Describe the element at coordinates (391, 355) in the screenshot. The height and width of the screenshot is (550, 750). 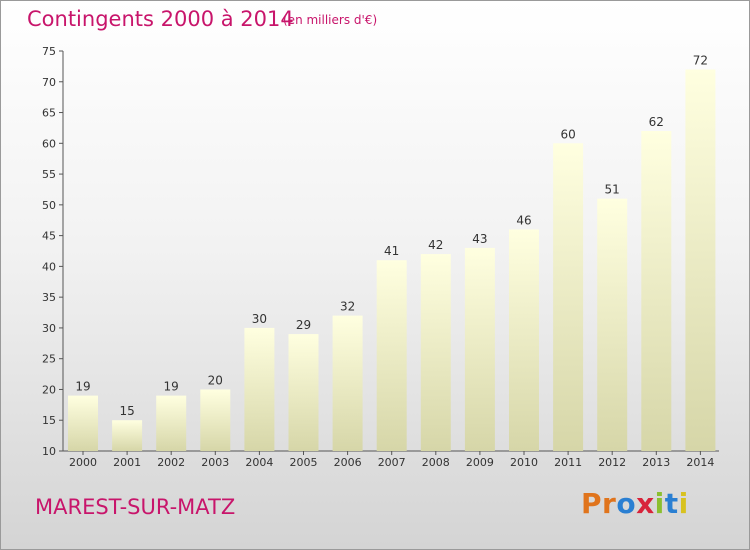
I see `bar-2007` at that location.